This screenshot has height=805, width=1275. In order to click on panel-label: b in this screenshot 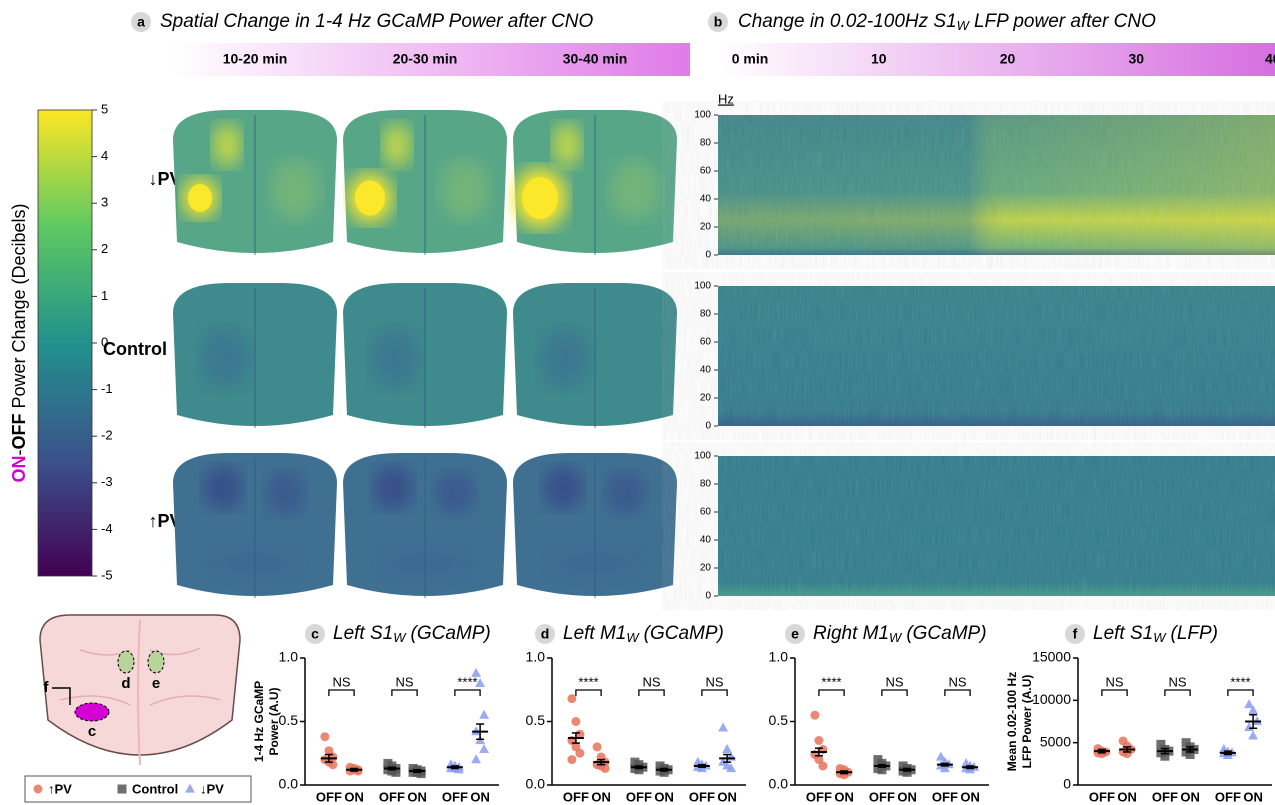, I will do `click(718, 22)`.